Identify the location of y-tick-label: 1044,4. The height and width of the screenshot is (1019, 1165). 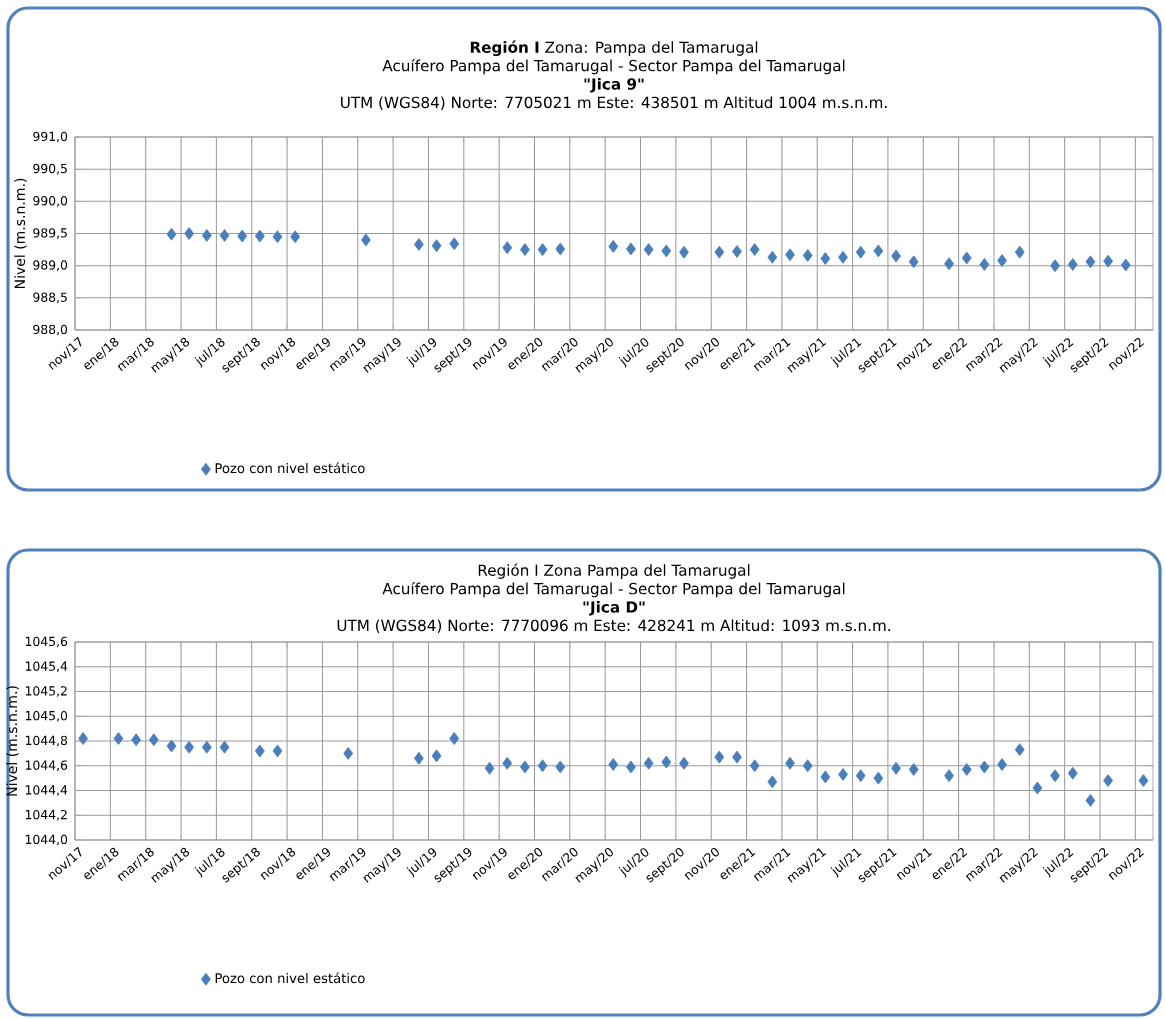
(46, 790).